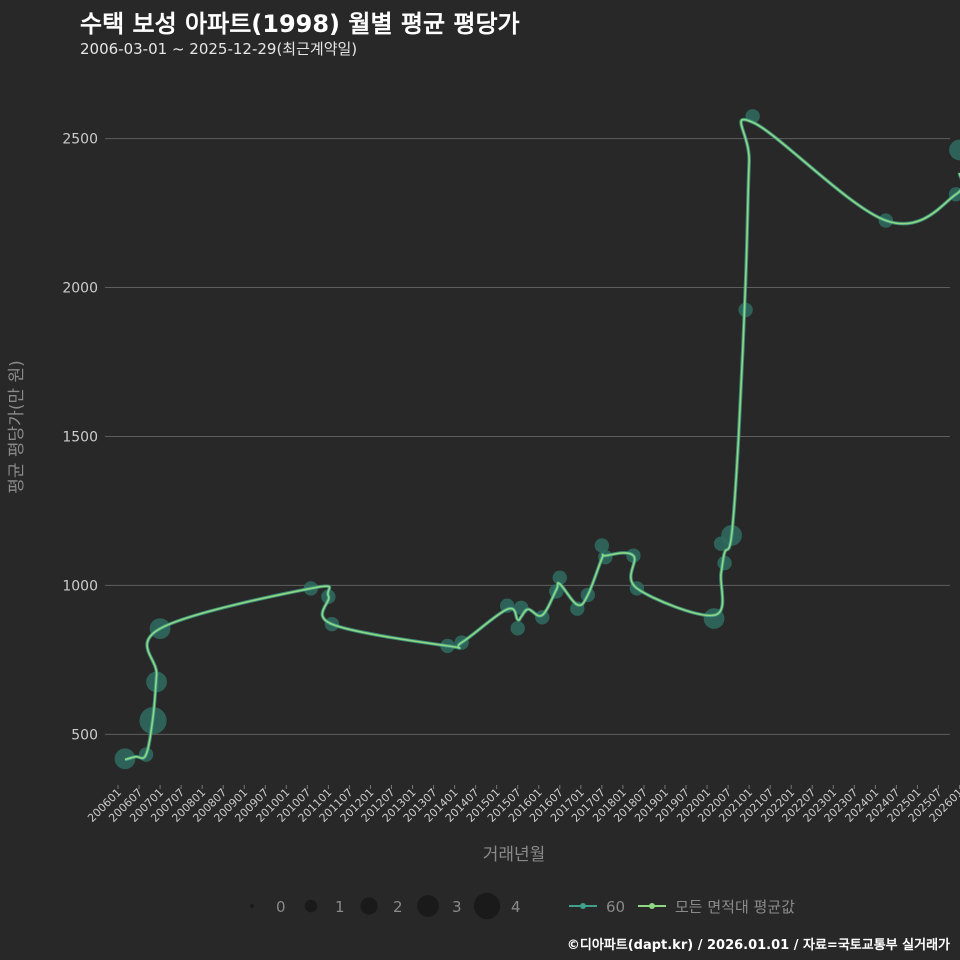 The image size is (960, 960). What do you see at coordinates (219, 49) in the screenshot?
I see `chart-subtitle: 2006-03-01 ~ 2025-12-29(최근계약일)` at bounding box center [219, 49].